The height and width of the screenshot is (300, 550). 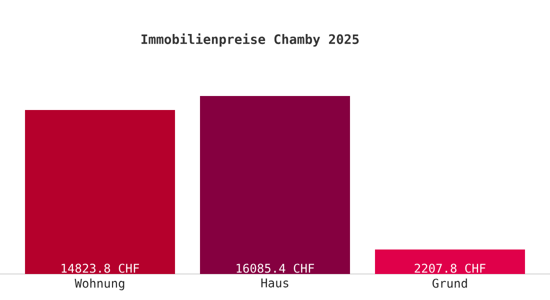 I want to click on x-tick-label: Haus, so click(x=274, y=283).